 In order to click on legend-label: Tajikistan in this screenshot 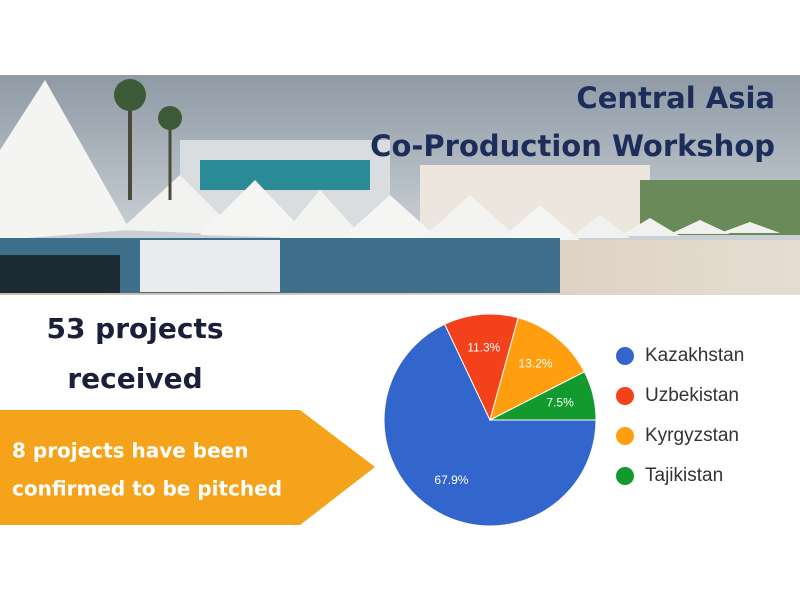, I will do `click(684, 475)`.